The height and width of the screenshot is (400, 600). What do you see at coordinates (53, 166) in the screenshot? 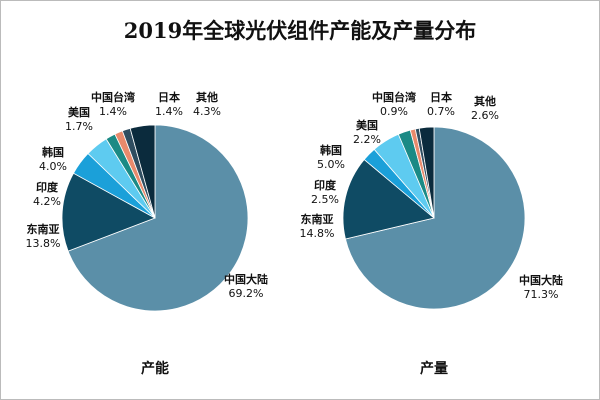
I see `percent-label: 4.0%` at bounding box center [53, 166].